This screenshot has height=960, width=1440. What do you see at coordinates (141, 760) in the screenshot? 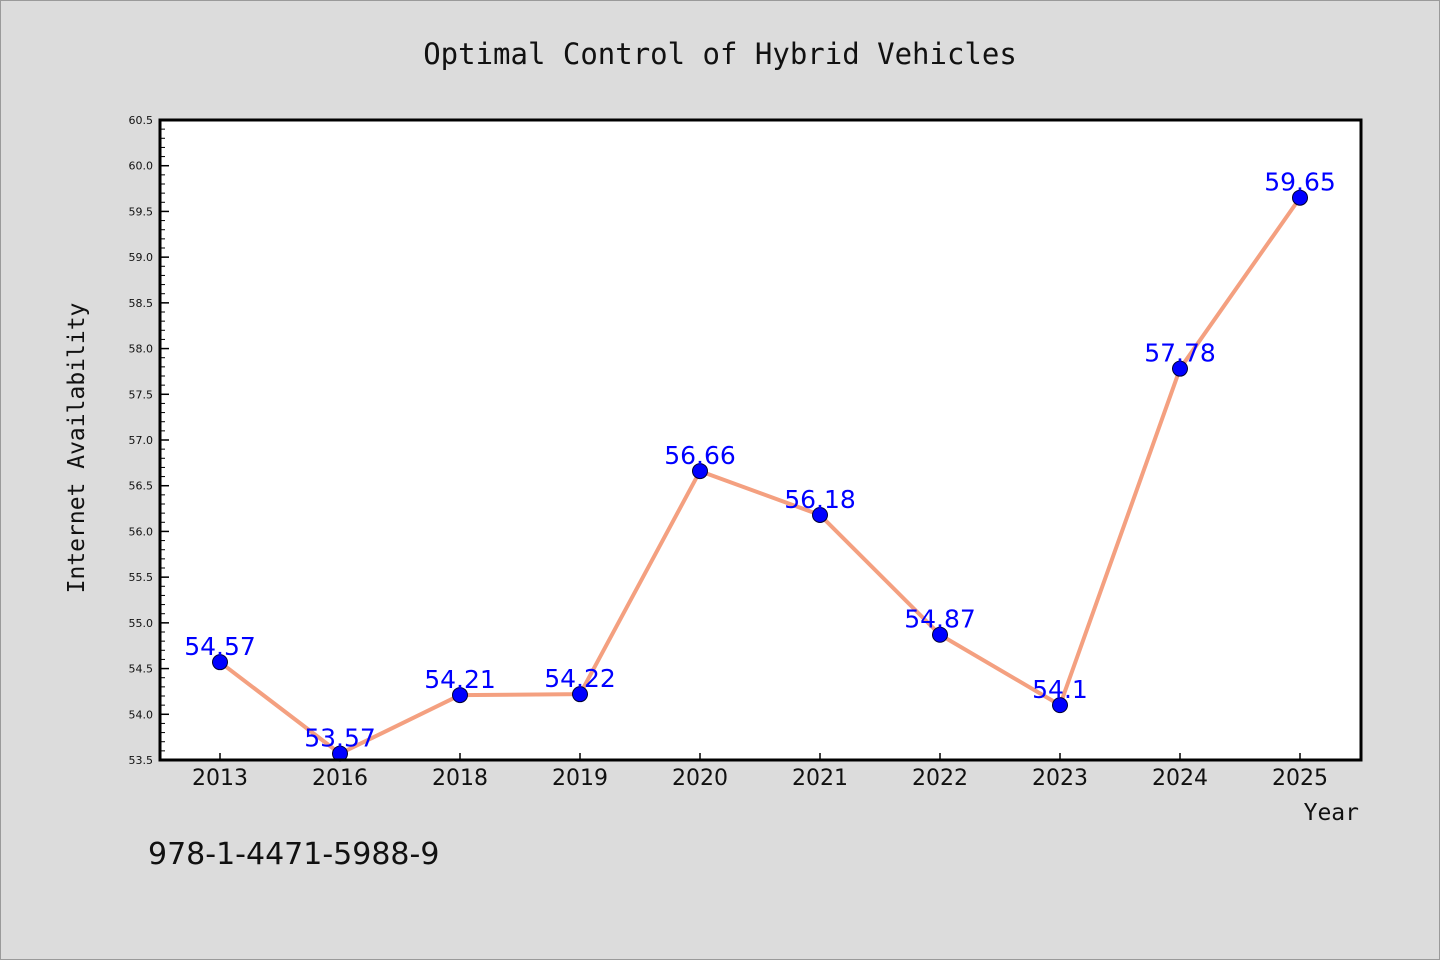
I see `y-tick-label: 53.5` at bounding box center [141, 760].